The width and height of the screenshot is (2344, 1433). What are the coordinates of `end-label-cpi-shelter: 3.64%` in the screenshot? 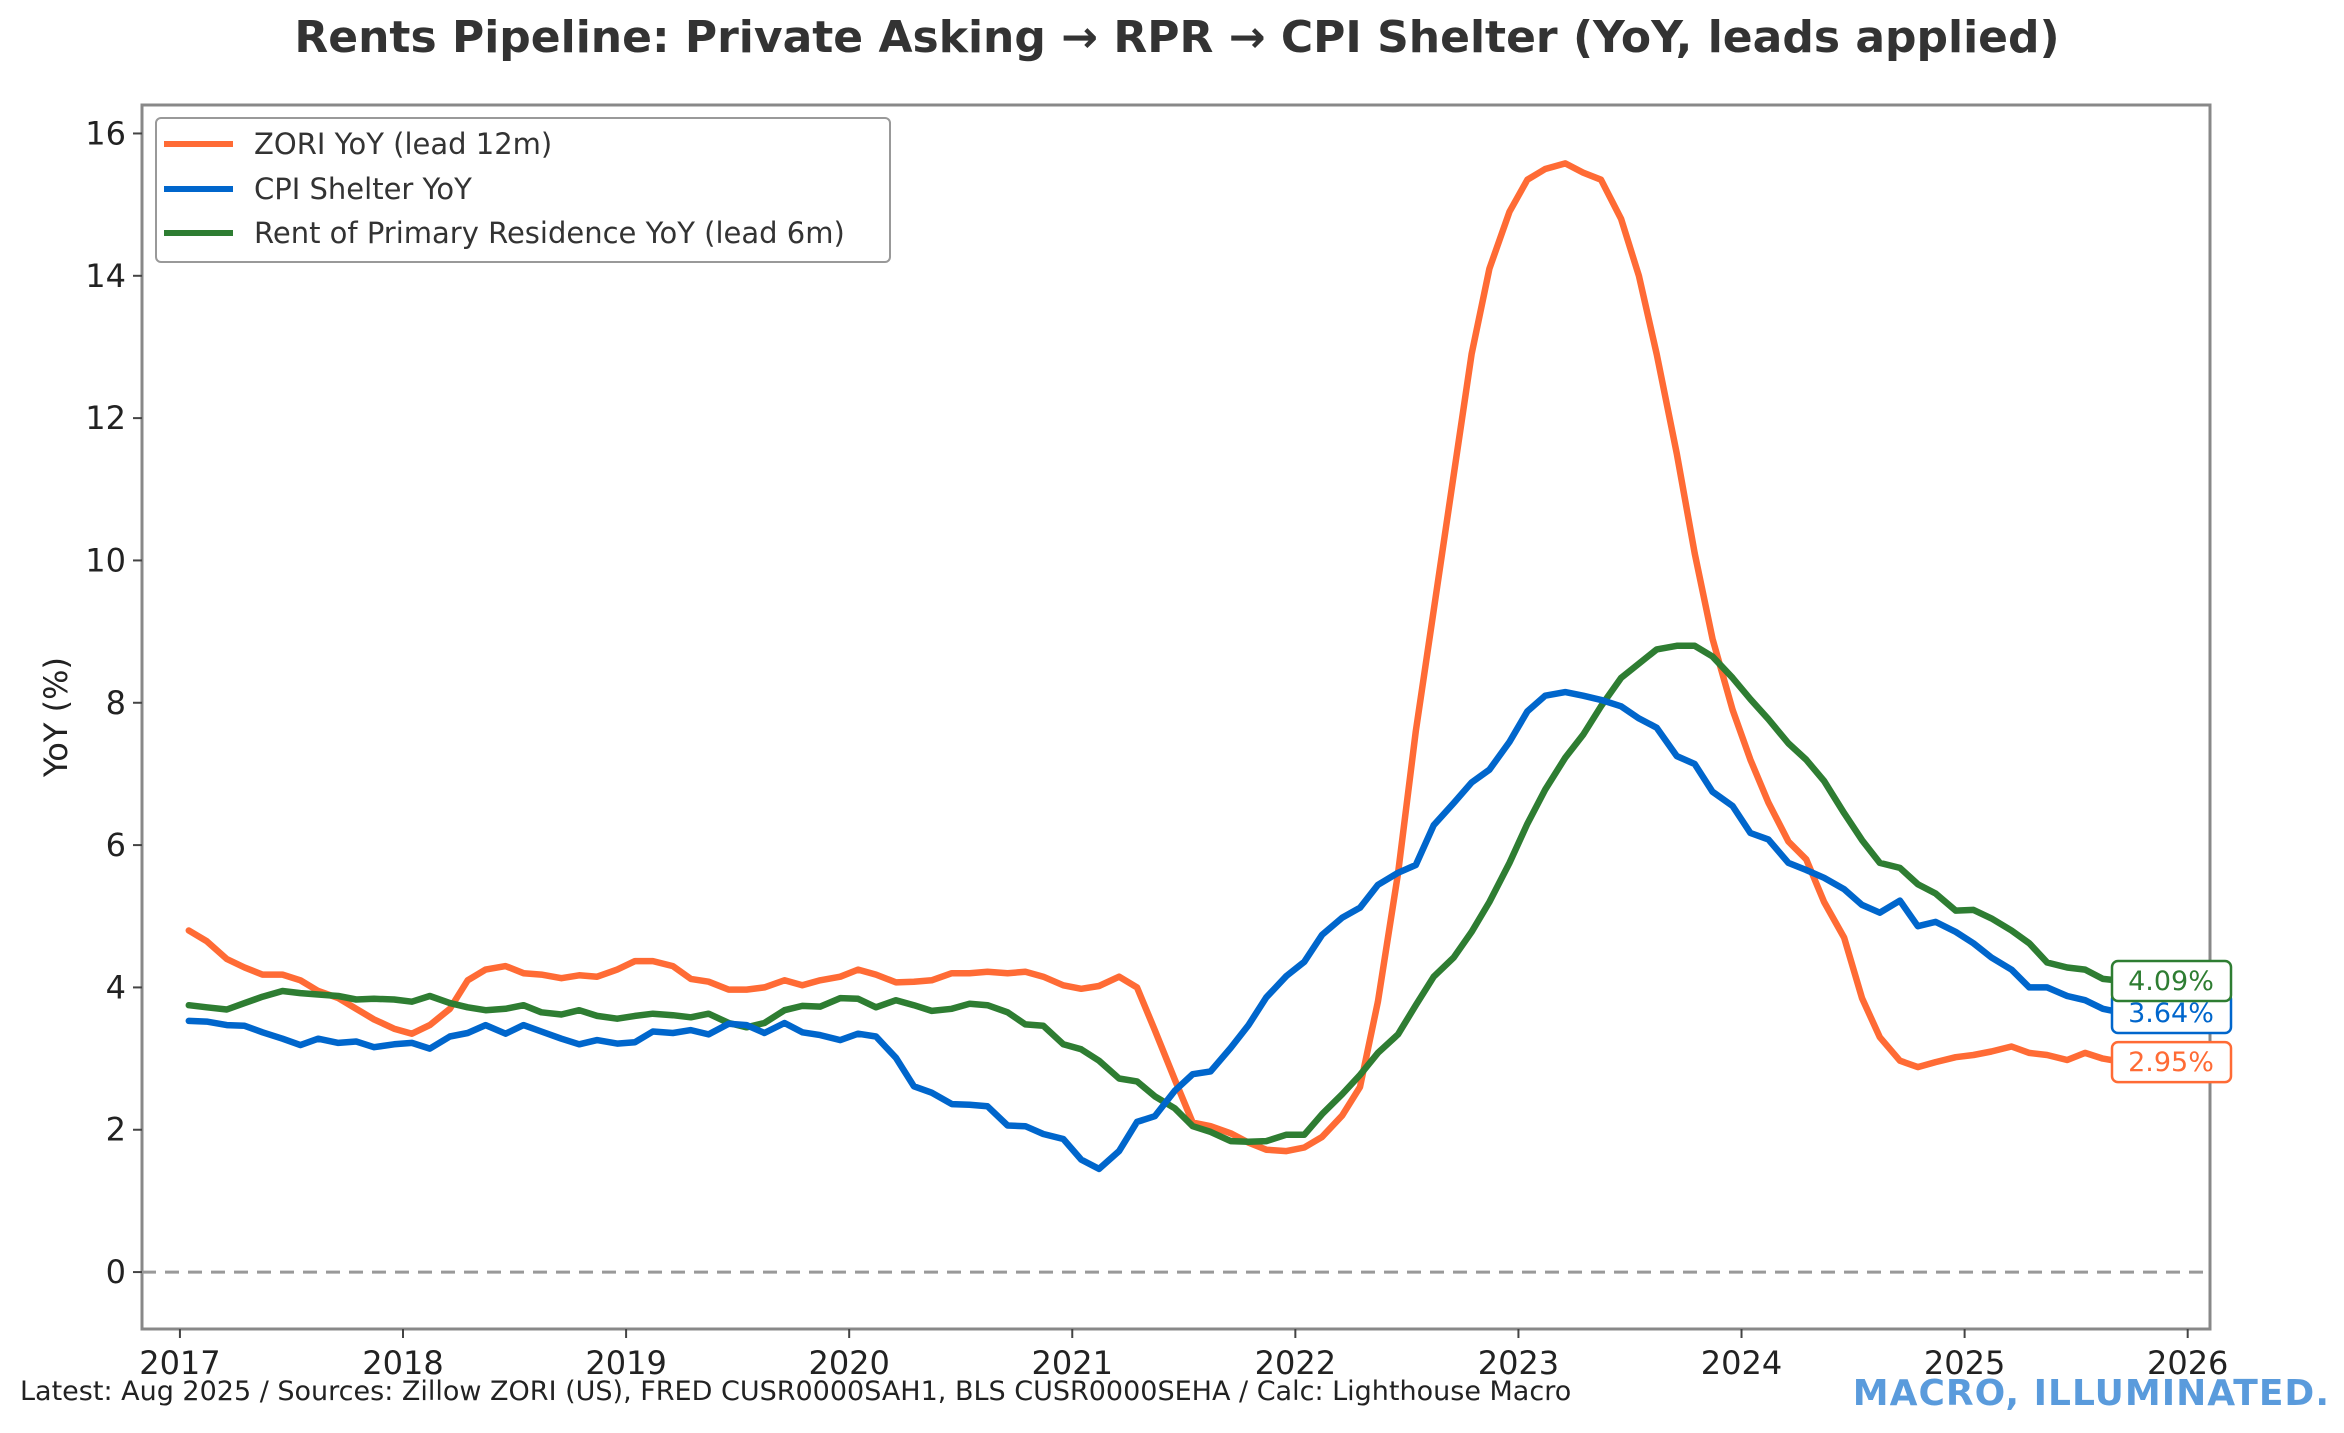 It's located at (2171, 1013).